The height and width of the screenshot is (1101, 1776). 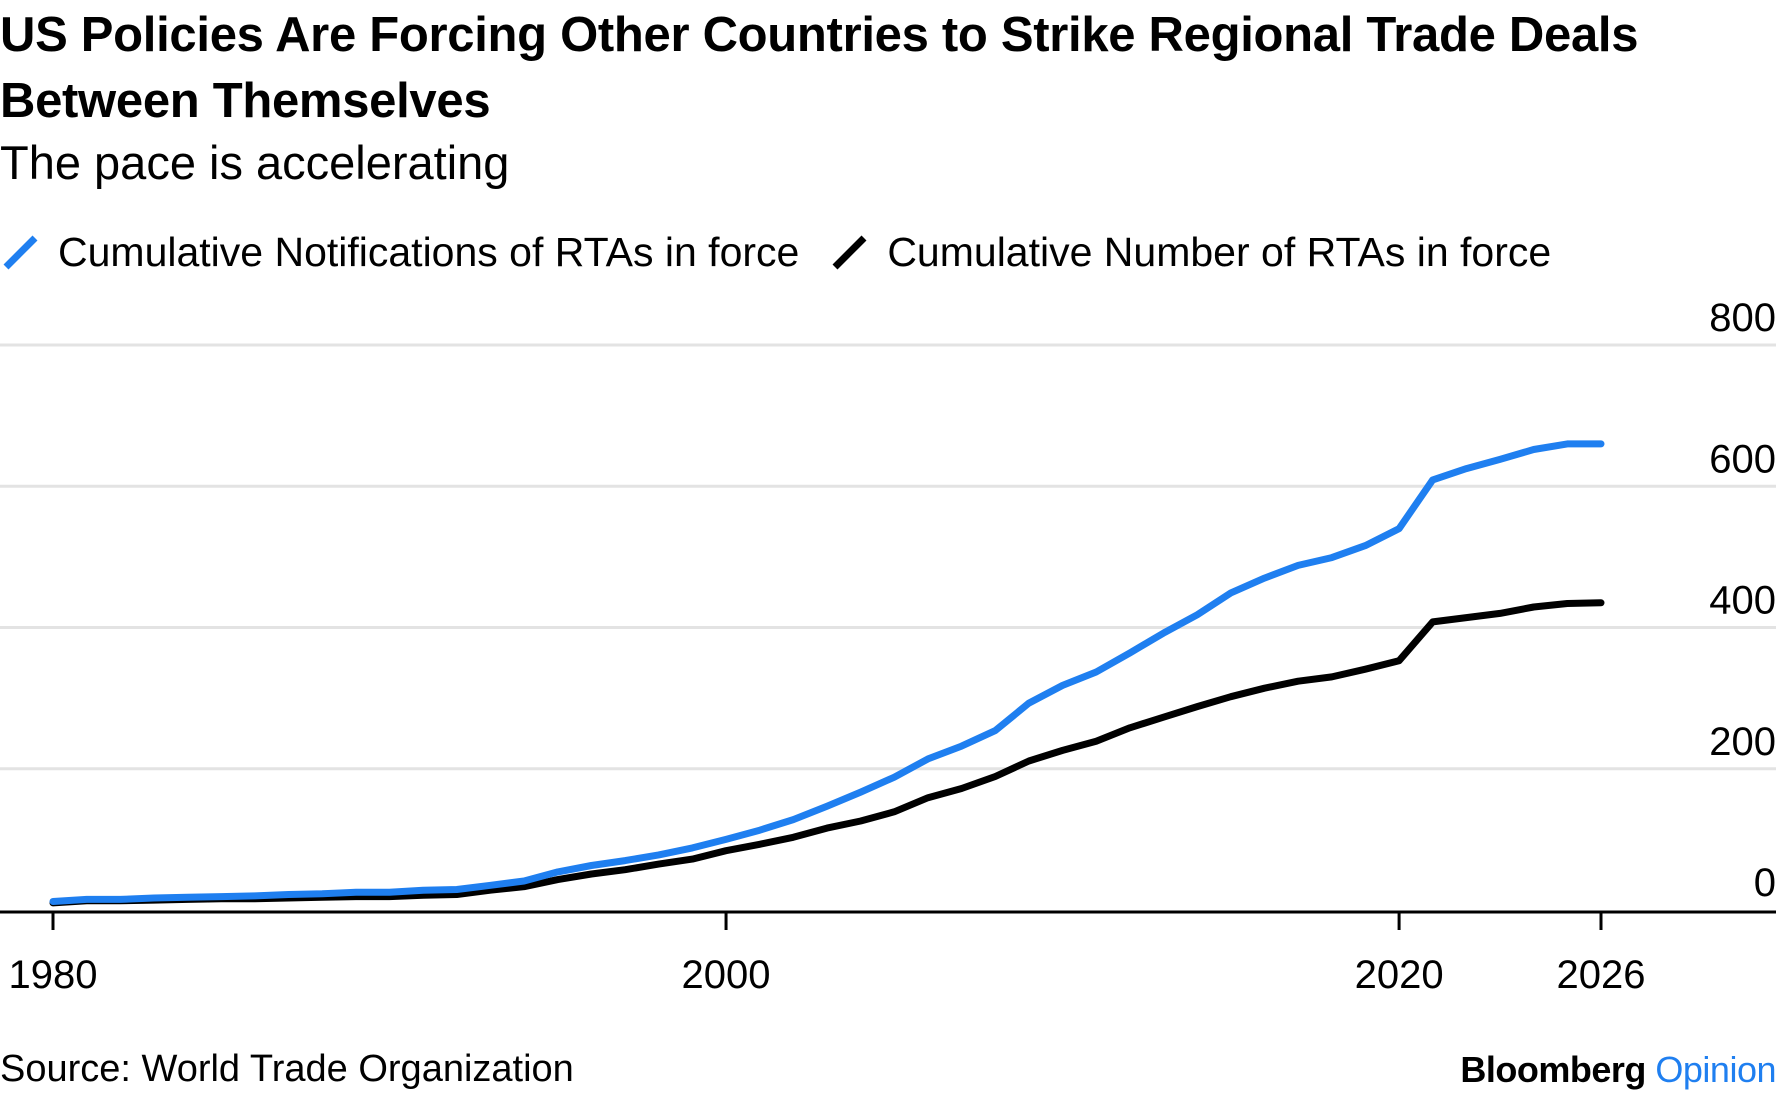 I want to click on y-tick-label-200: 200, so click(x=1742, y=742).